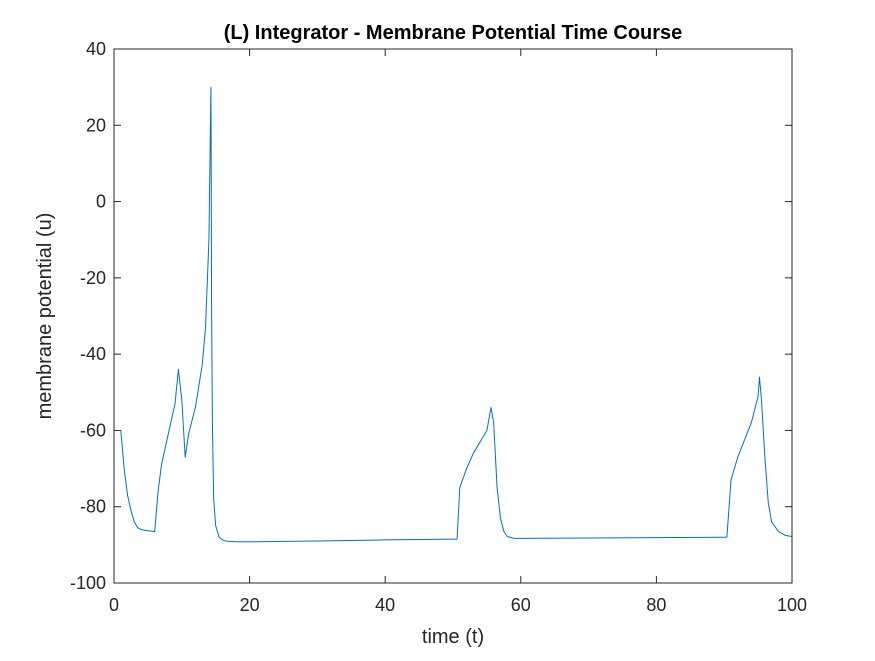 The image size is (875, 661). Describe the element at coordinates (453, 637) in the screenshot. I see `x-axis-label: time (t)` at that location.